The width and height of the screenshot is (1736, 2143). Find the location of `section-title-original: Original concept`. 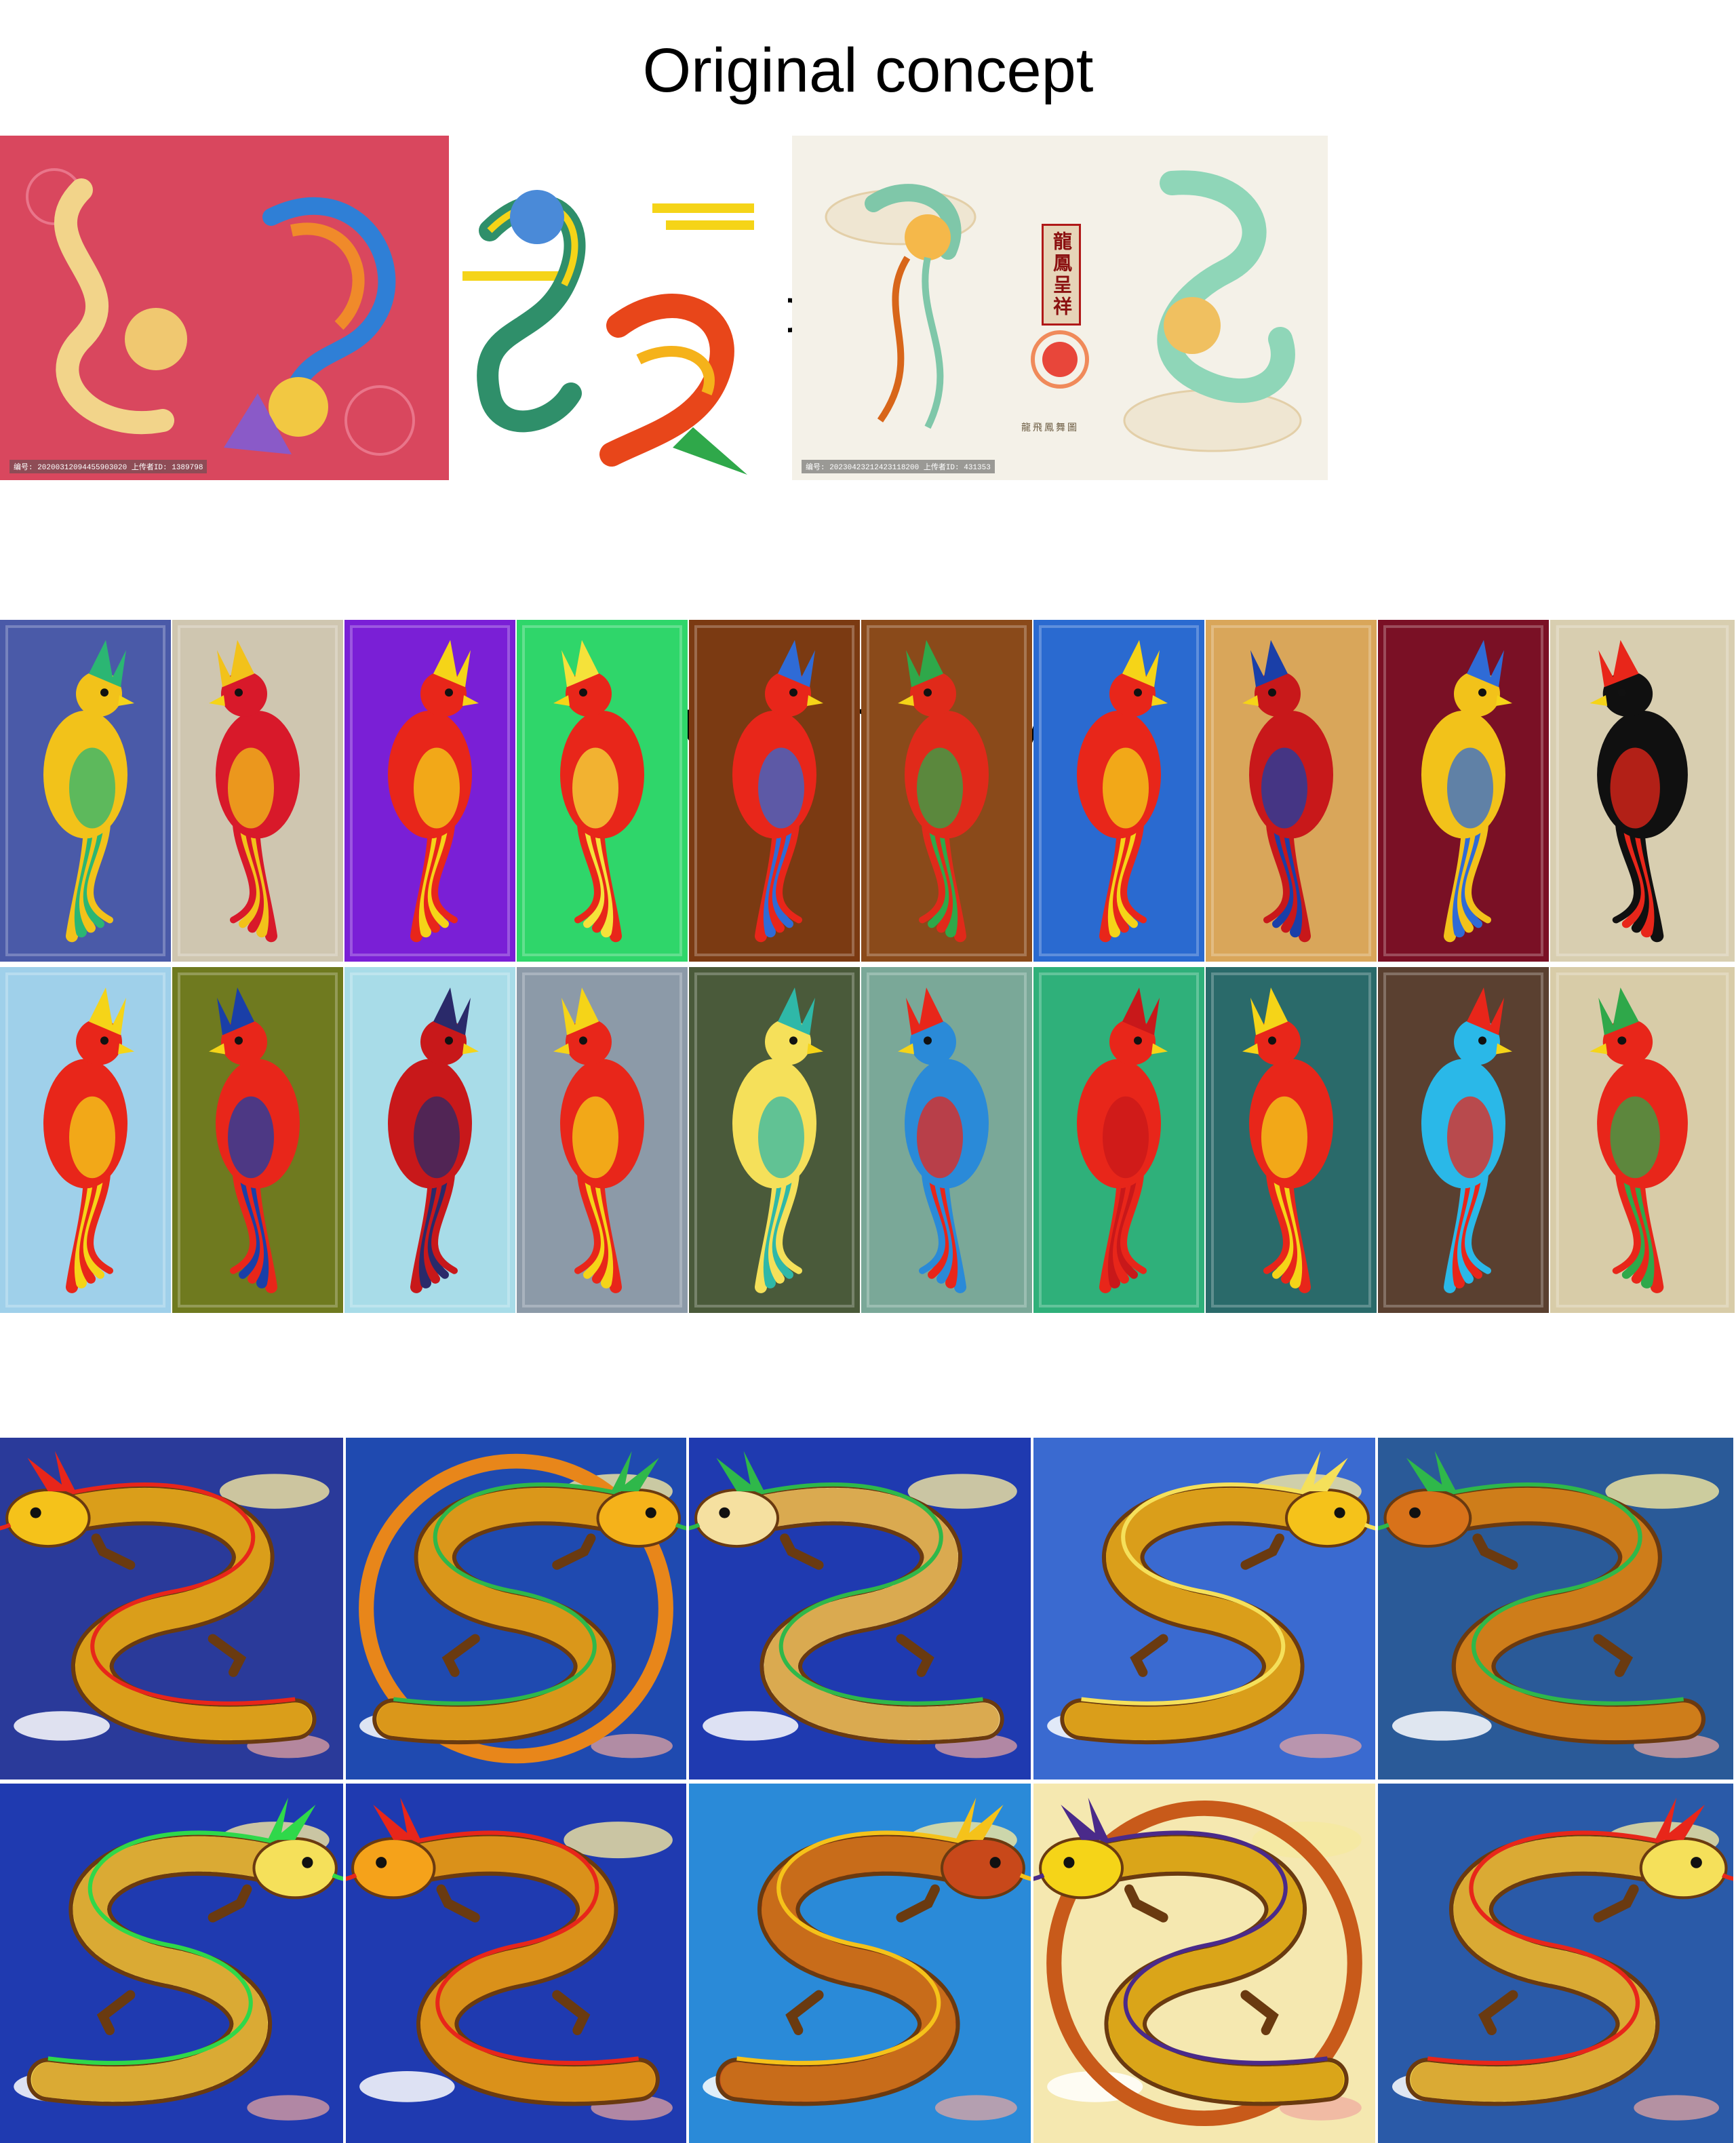

section-title-original: Original concept is located at coordinates (868, 70).